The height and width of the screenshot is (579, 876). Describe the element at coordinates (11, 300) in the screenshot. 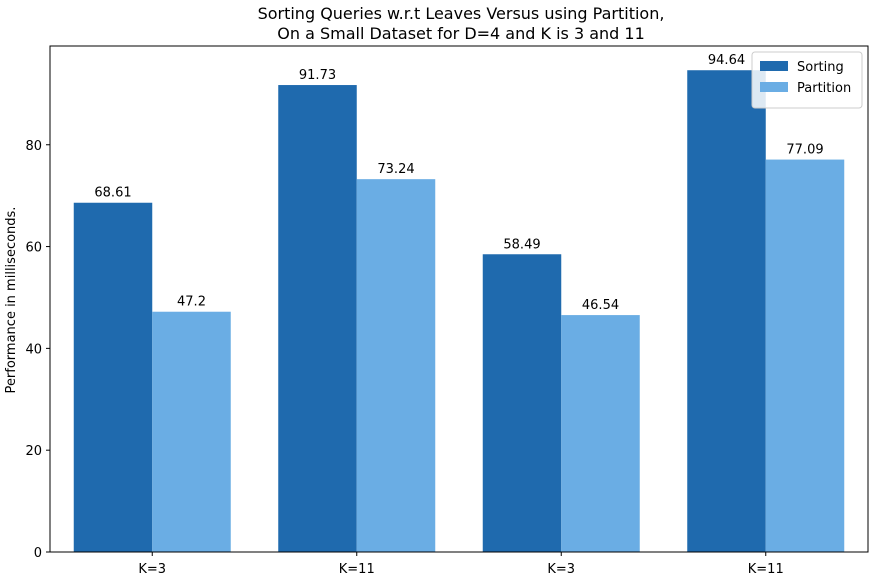

I see `y-axis-label: Performance in milliseconds.` at that location.